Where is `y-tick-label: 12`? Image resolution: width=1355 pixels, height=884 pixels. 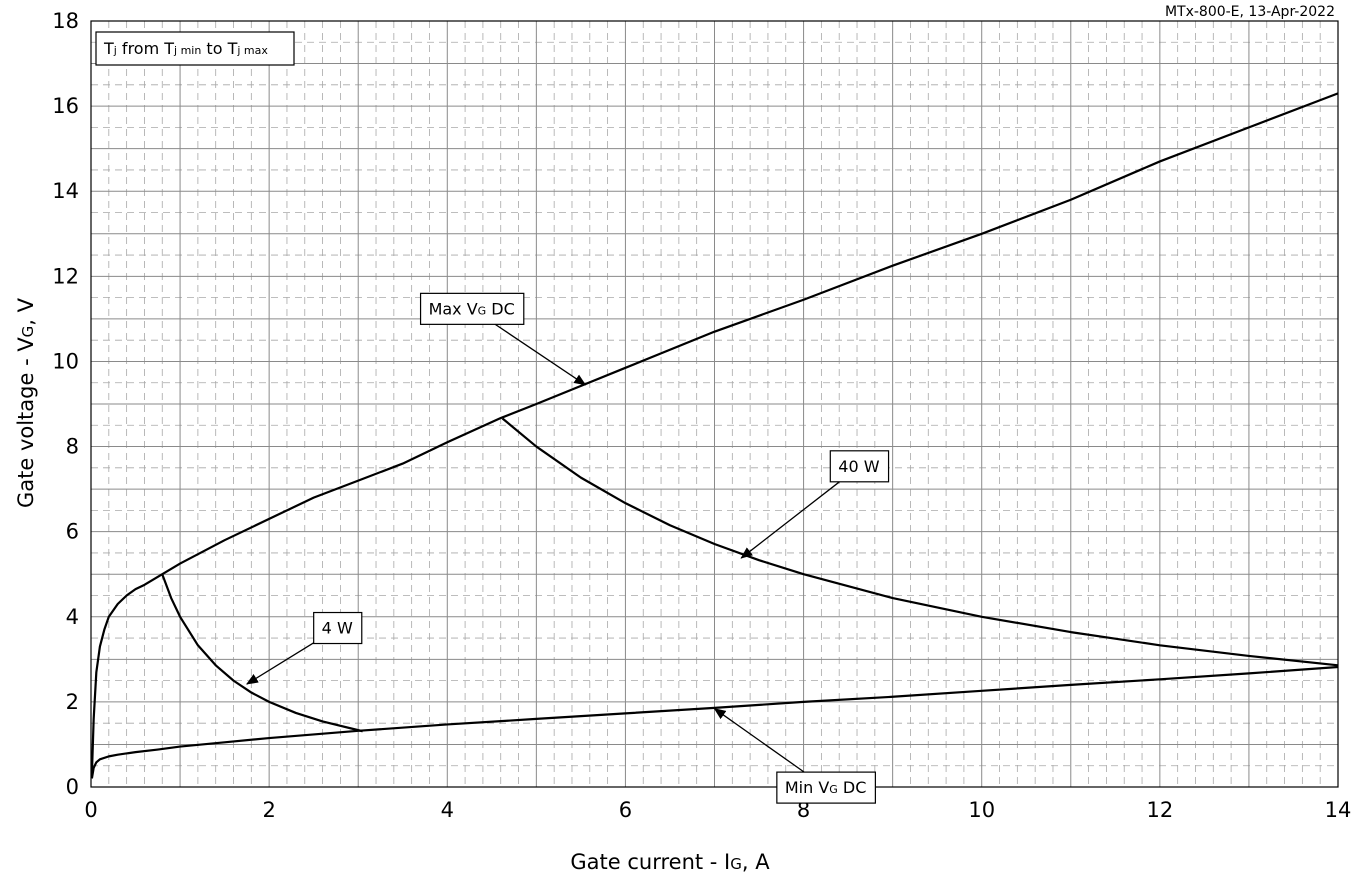 y-tick-label: 12 is located at coordinates (65, 276).